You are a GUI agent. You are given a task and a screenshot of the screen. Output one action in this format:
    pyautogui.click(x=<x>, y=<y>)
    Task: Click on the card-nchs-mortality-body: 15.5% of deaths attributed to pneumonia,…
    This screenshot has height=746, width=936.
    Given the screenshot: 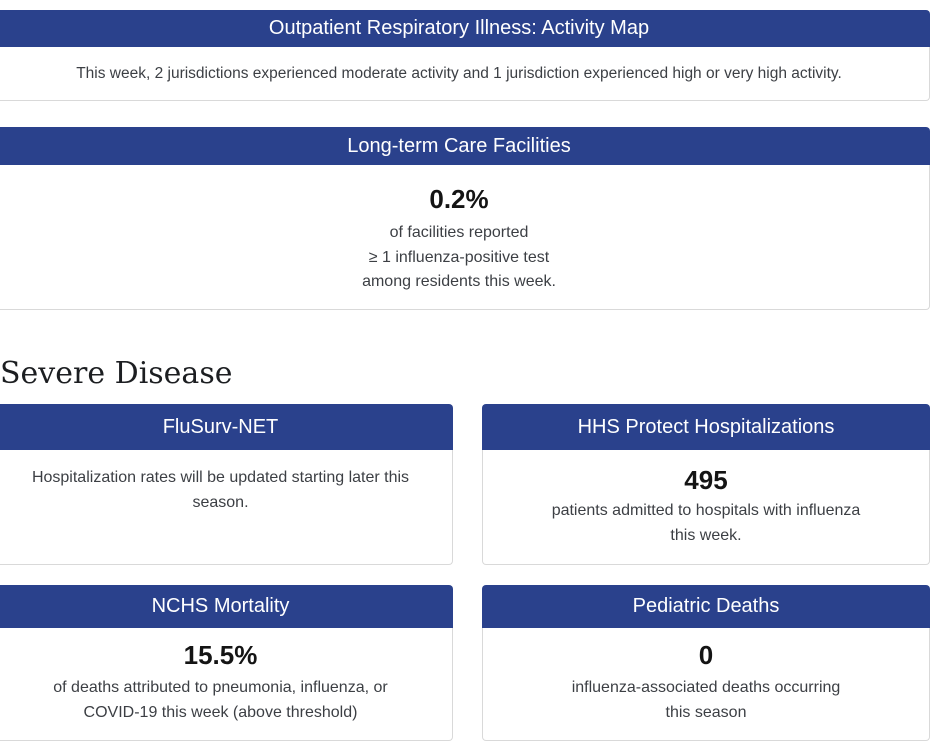 What is the action you would take?
    pyautogui.click(x=226, y=684)
    